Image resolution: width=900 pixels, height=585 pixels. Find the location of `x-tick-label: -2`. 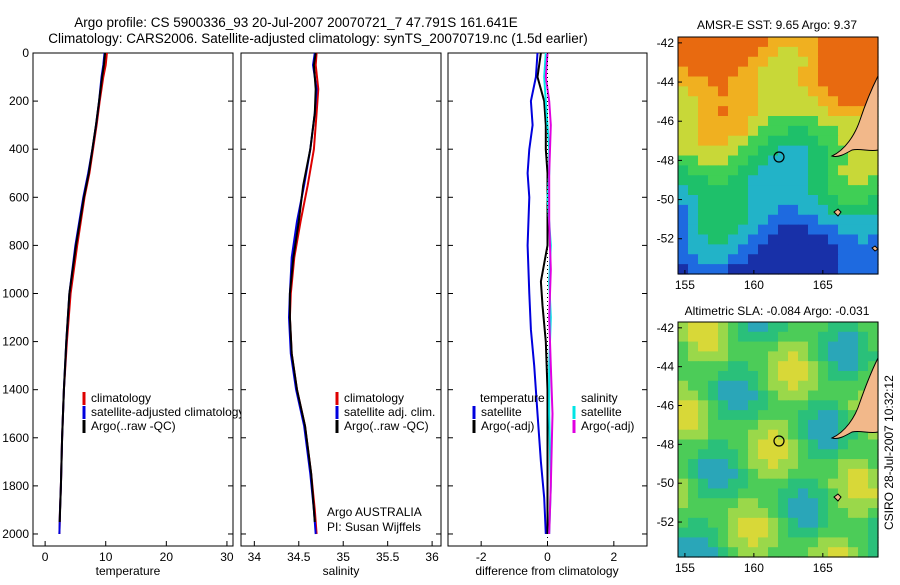

x-tick-label: -2 is located at coordinates (481, 557).